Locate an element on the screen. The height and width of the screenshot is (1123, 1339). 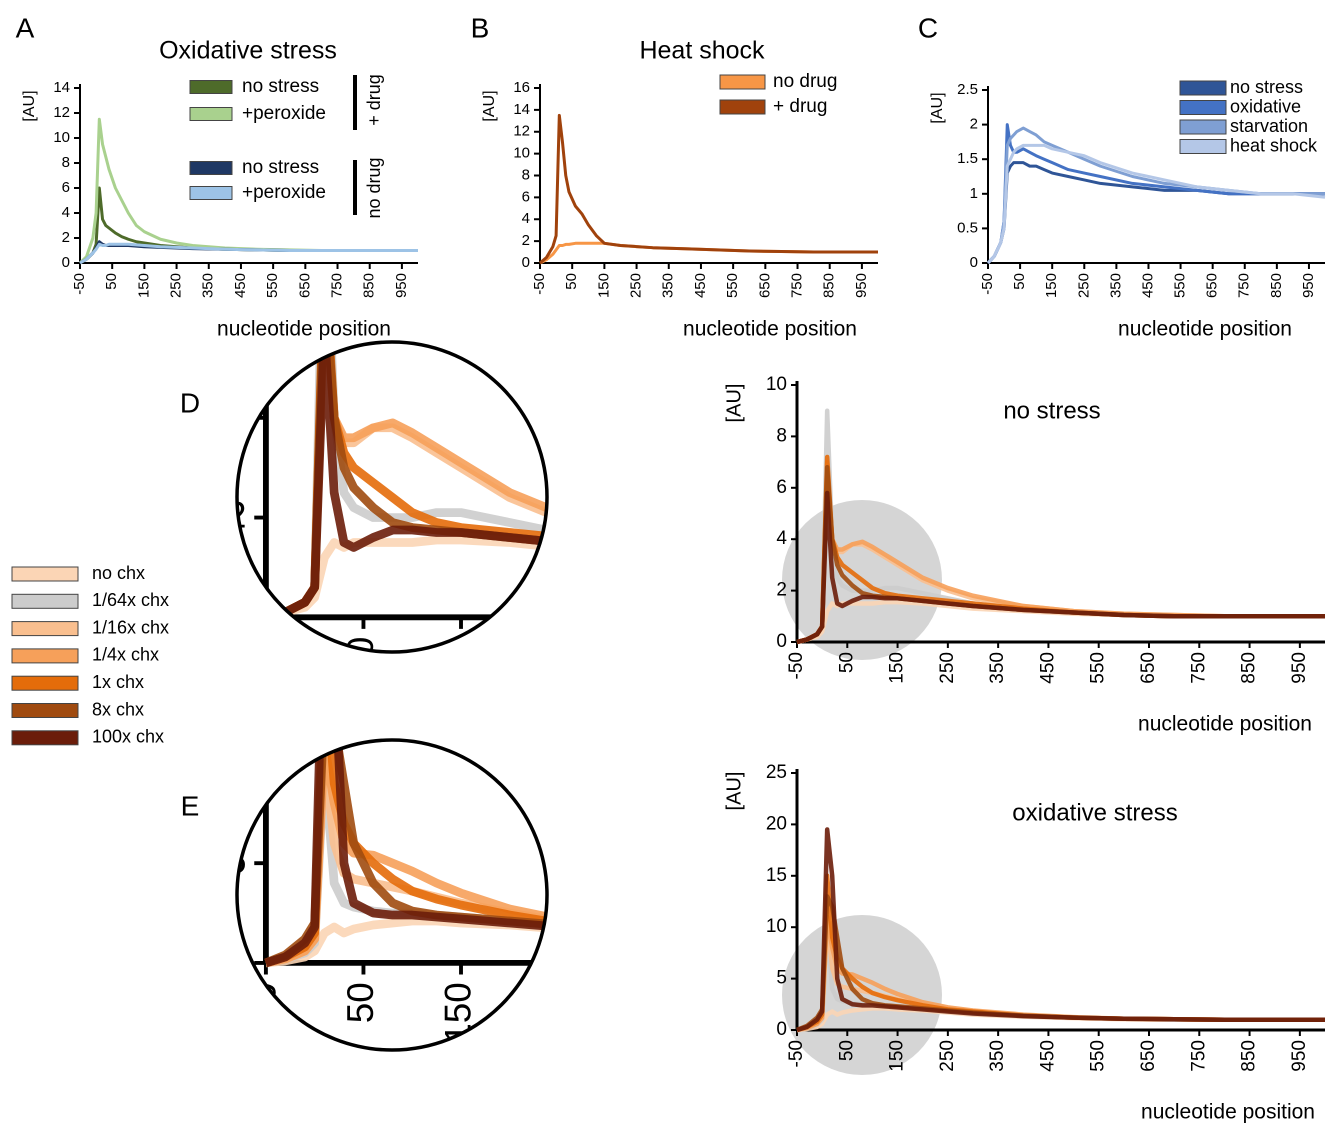
panel-label: E is located at coordinates (190, 805).